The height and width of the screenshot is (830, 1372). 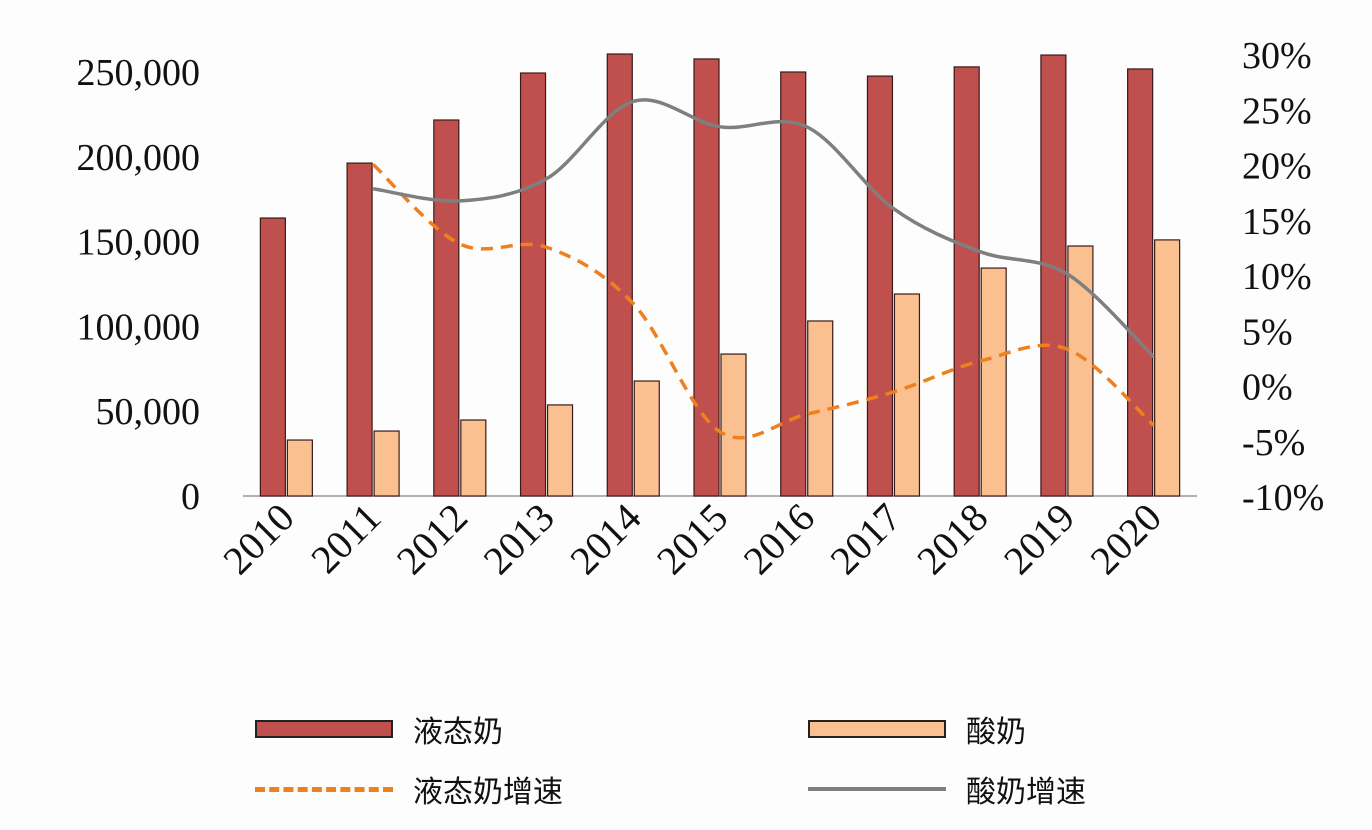 What do you see at coordinates (947, 789) in the screenshot?
I see `legend-item-yogurt-growth: 酸奶增速` at bounding box center [947, 789].